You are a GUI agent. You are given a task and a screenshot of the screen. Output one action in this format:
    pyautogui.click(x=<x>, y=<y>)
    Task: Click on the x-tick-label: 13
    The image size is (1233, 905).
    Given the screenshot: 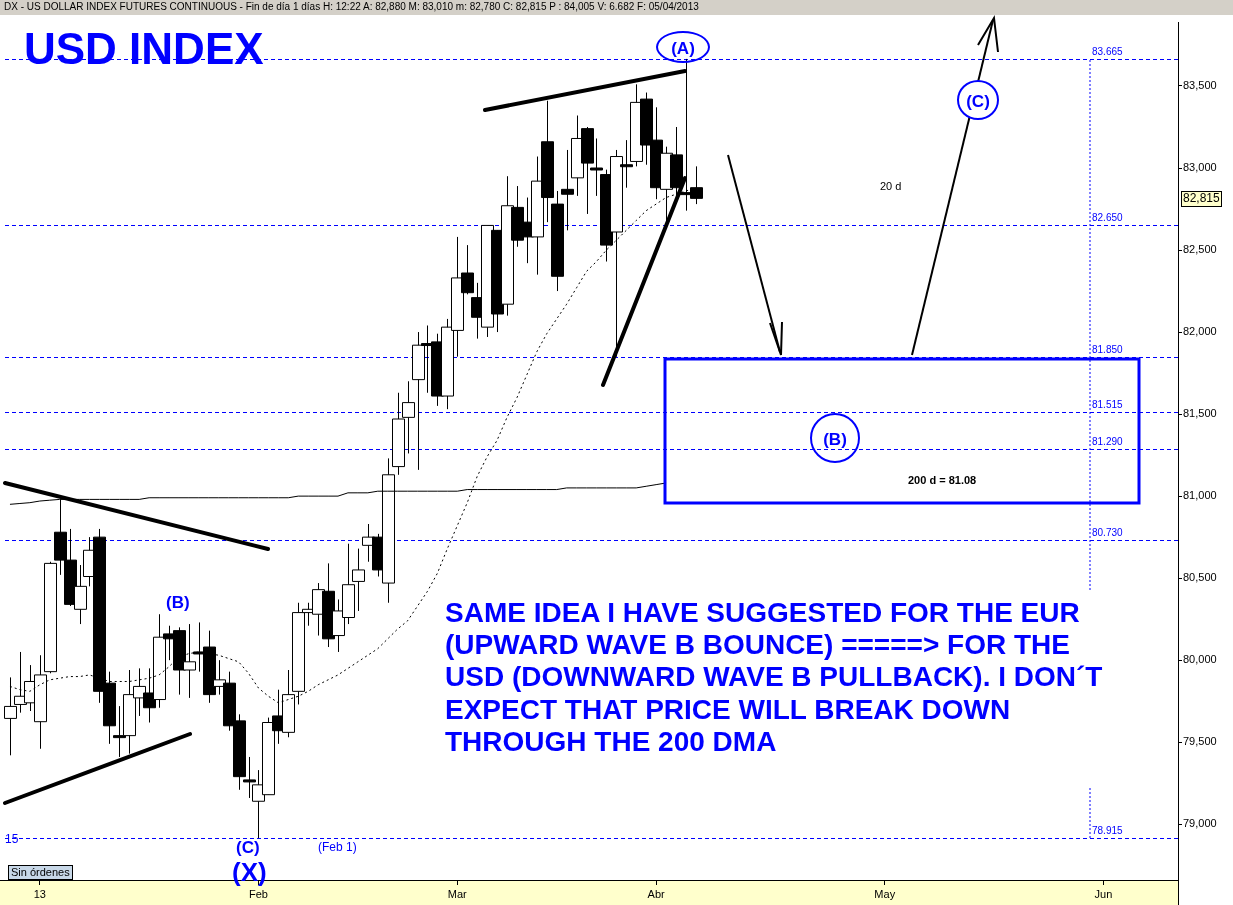 What is the action you would take?
    pyautogui.click(x=39, y=893)
    